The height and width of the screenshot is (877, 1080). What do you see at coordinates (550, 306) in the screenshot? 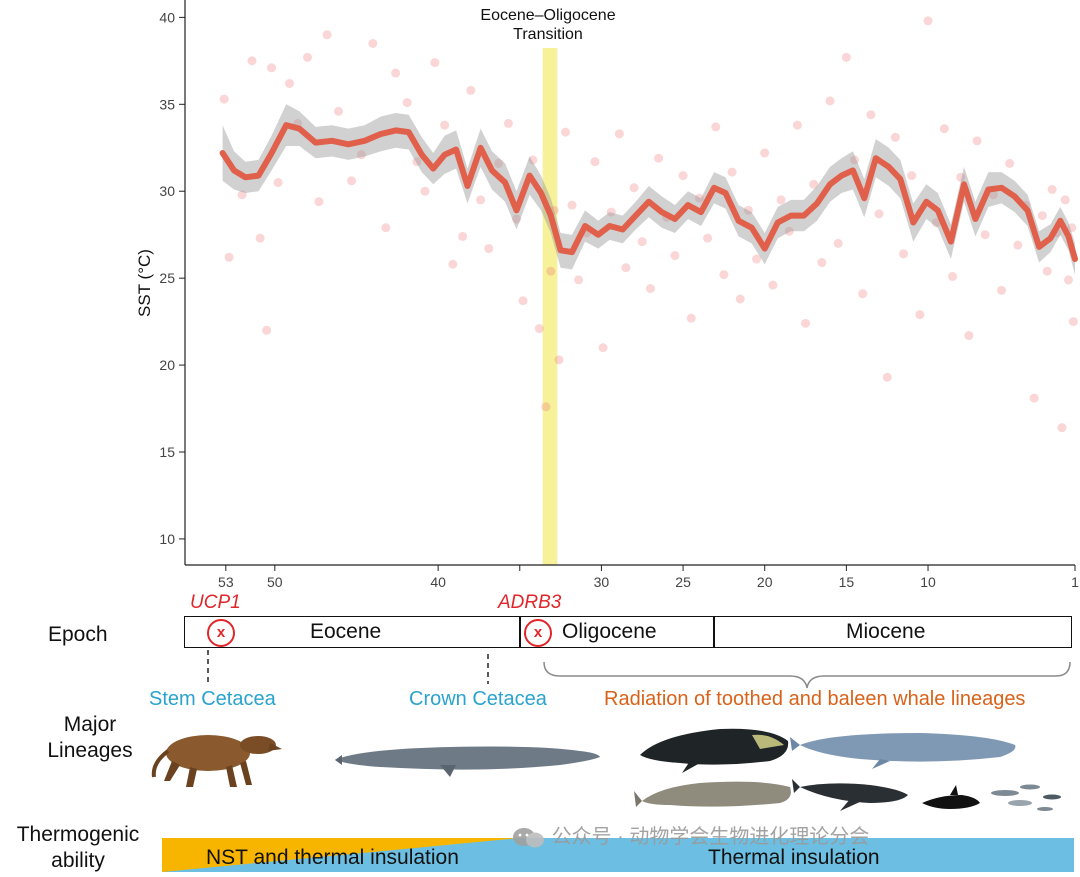
I see `transition-band` at bounding box center [550, 306].